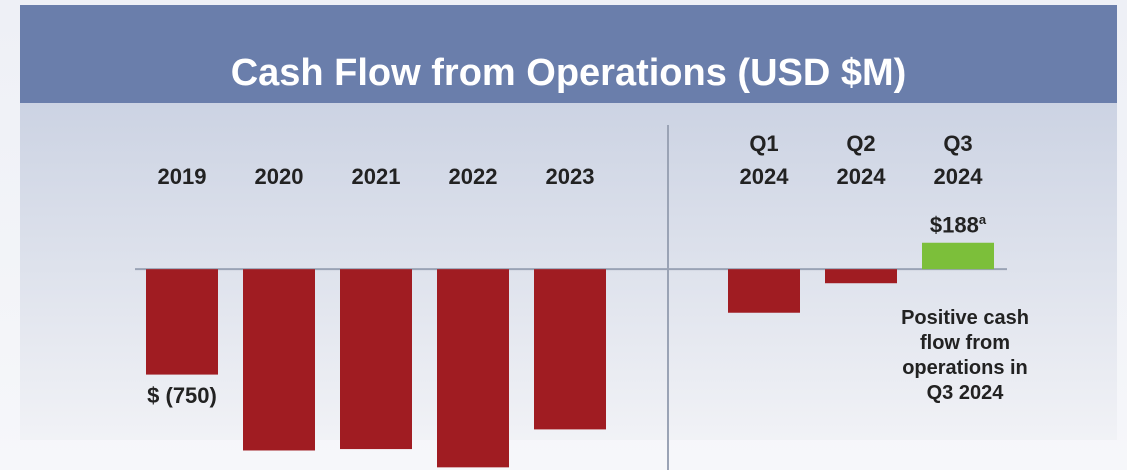 The width and height of the screenshot is (1127, 470). I want to click on x-tick-label: Q1 2024, so click(764, 160).